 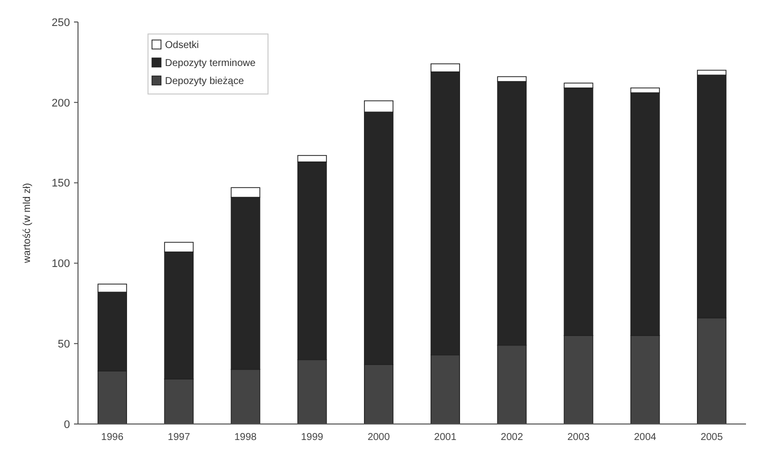 I want to click on x-tick-label: 1996, so click(x=112, y=437).